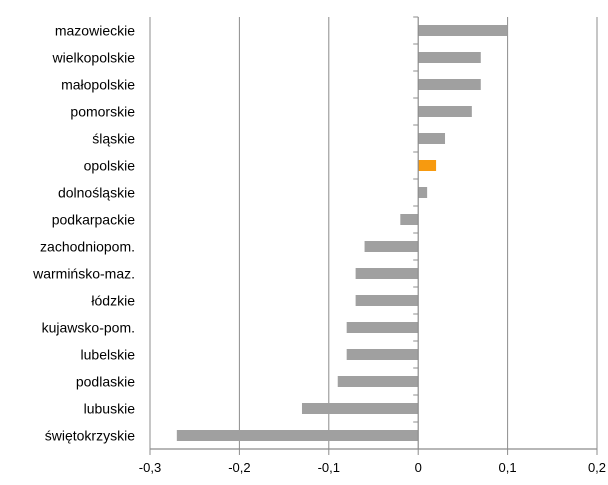 The image size is (608, 485). I want to click on category-label: małopolskie, so click(98, 85).